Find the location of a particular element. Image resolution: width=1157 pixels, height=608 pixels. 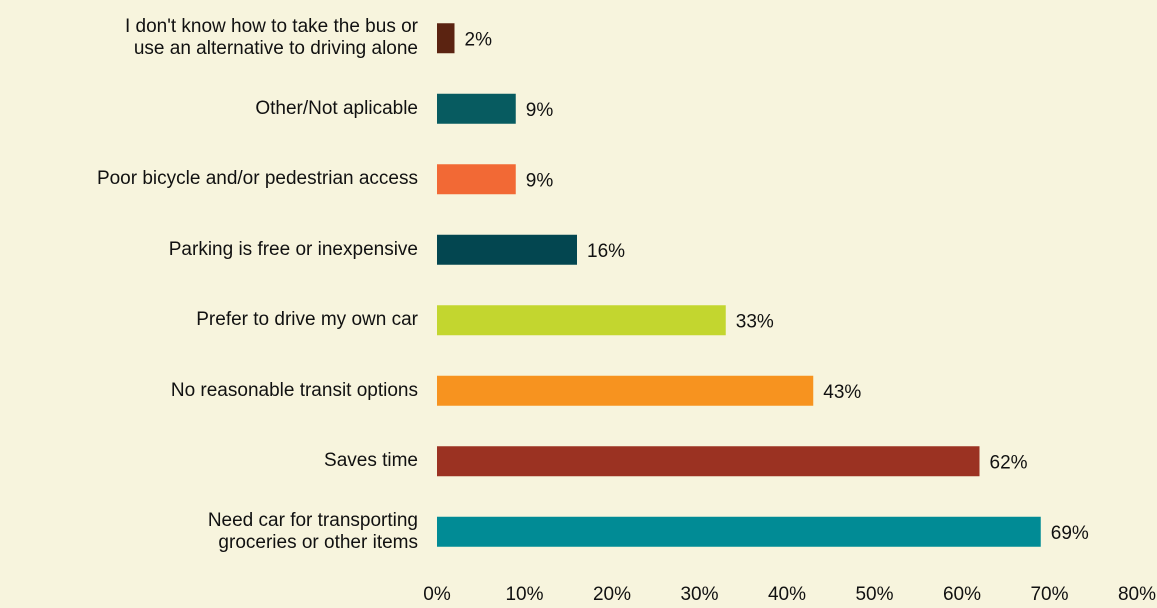

x-tick-label: 50% is located at coordinates (874, 594).